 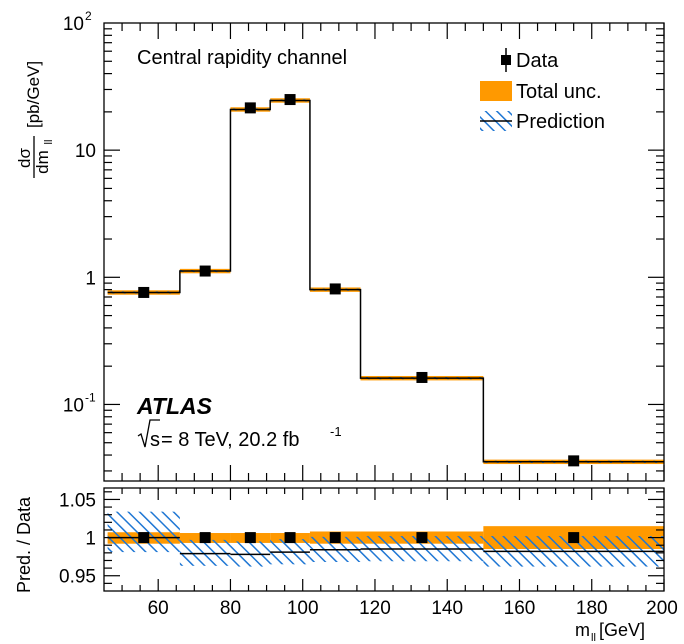 I want to click on y-tick-label-exp: 2, so click(x=88, y=16).